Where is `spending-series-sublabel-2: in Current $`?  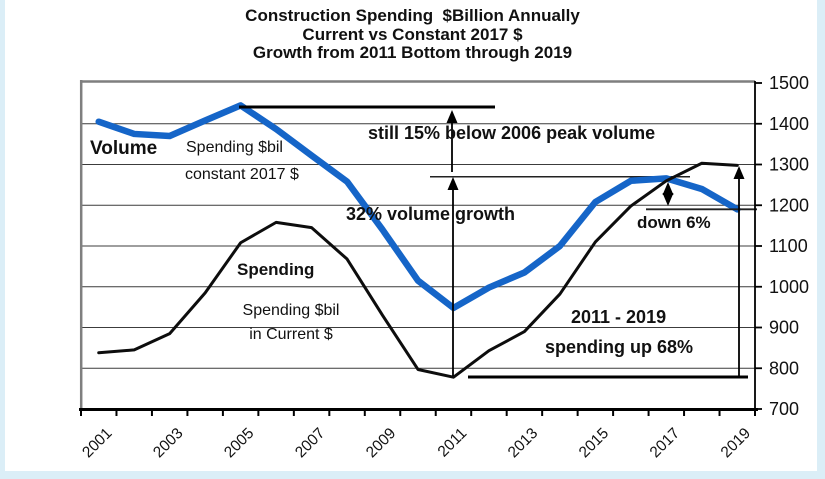
spending-series-sublabel-2: in Current $ is located at coordinates (291, 334).